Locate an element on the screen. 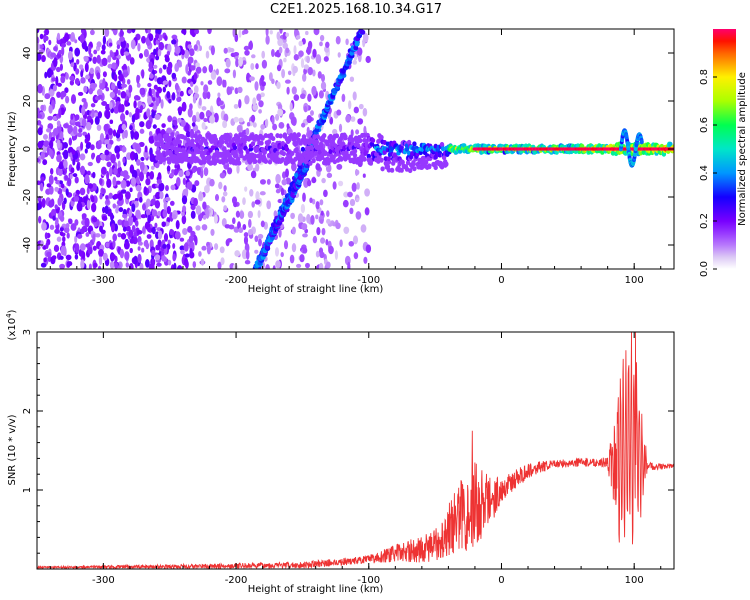 The height and width of the screenshot is (600, 750). colorbar-tick-label: 0.4 is located at coordinates (704, 173).